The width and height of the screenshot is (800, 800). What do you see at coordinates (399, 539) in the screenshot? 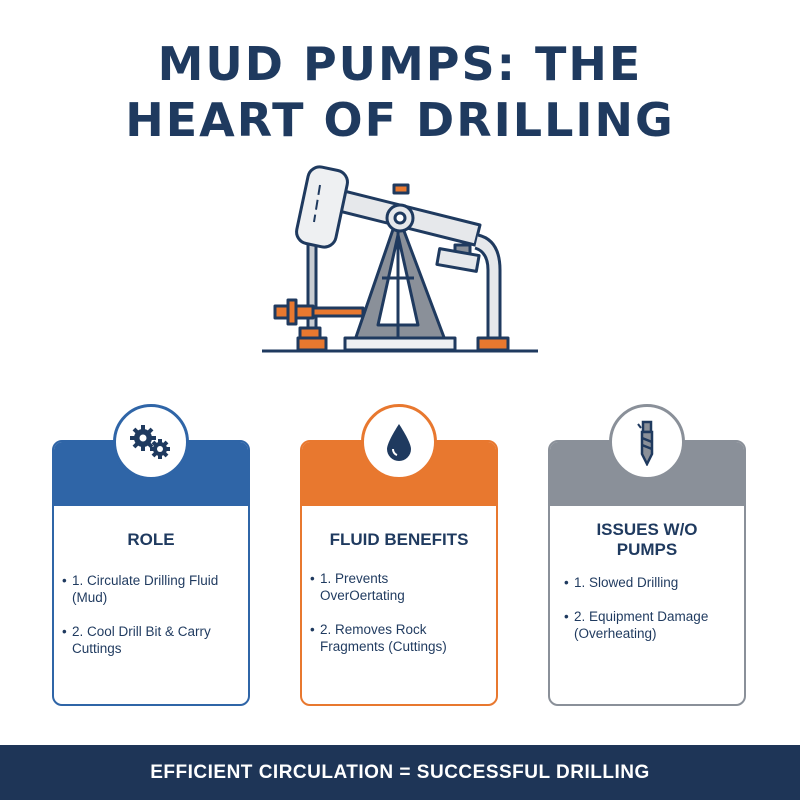
I see `card-heading: FLUID BENEFITS` at bounding box center [399, 539].